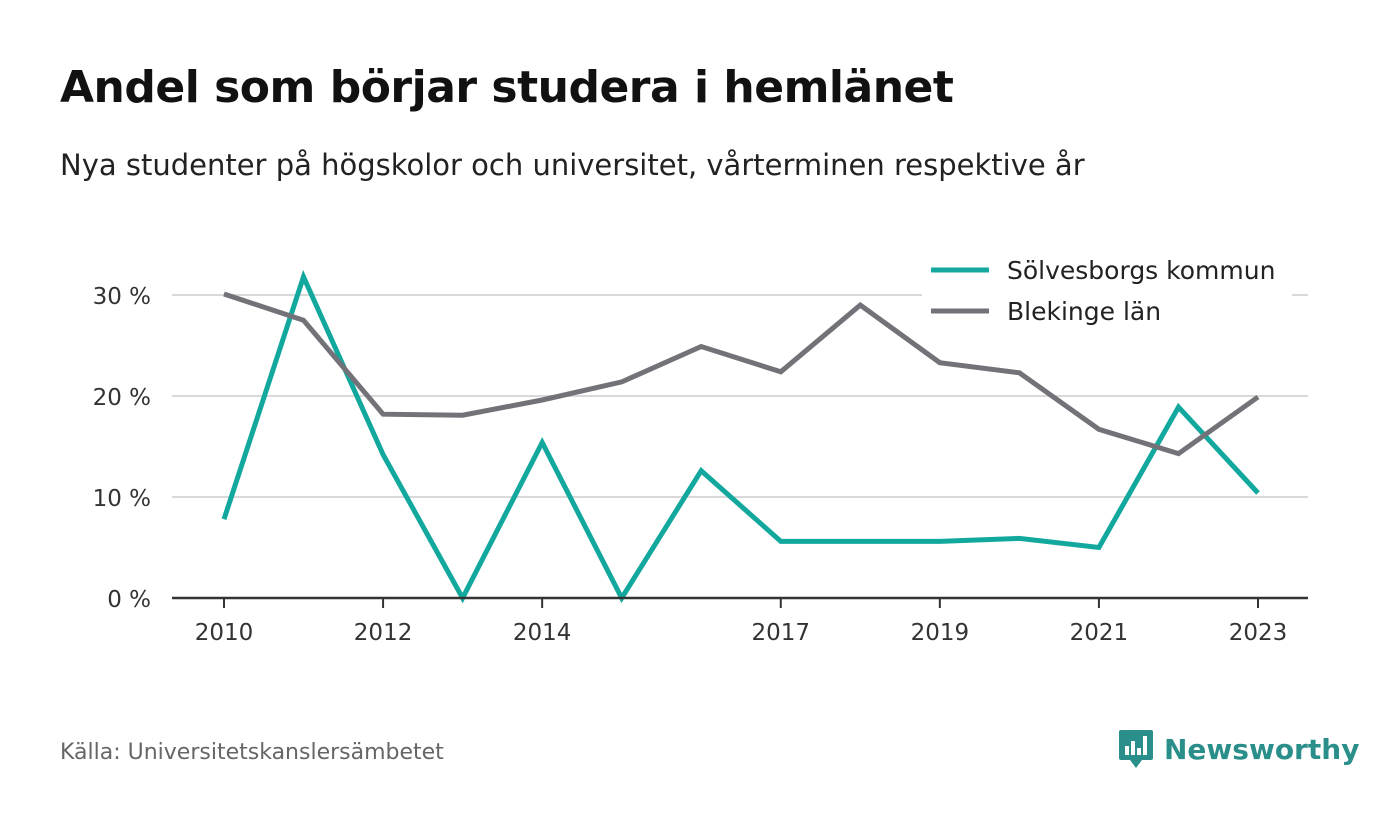  Describe the element at coordinates (122, 398) in the screenshot. I see `y-tick-label: 20 %` at that location.